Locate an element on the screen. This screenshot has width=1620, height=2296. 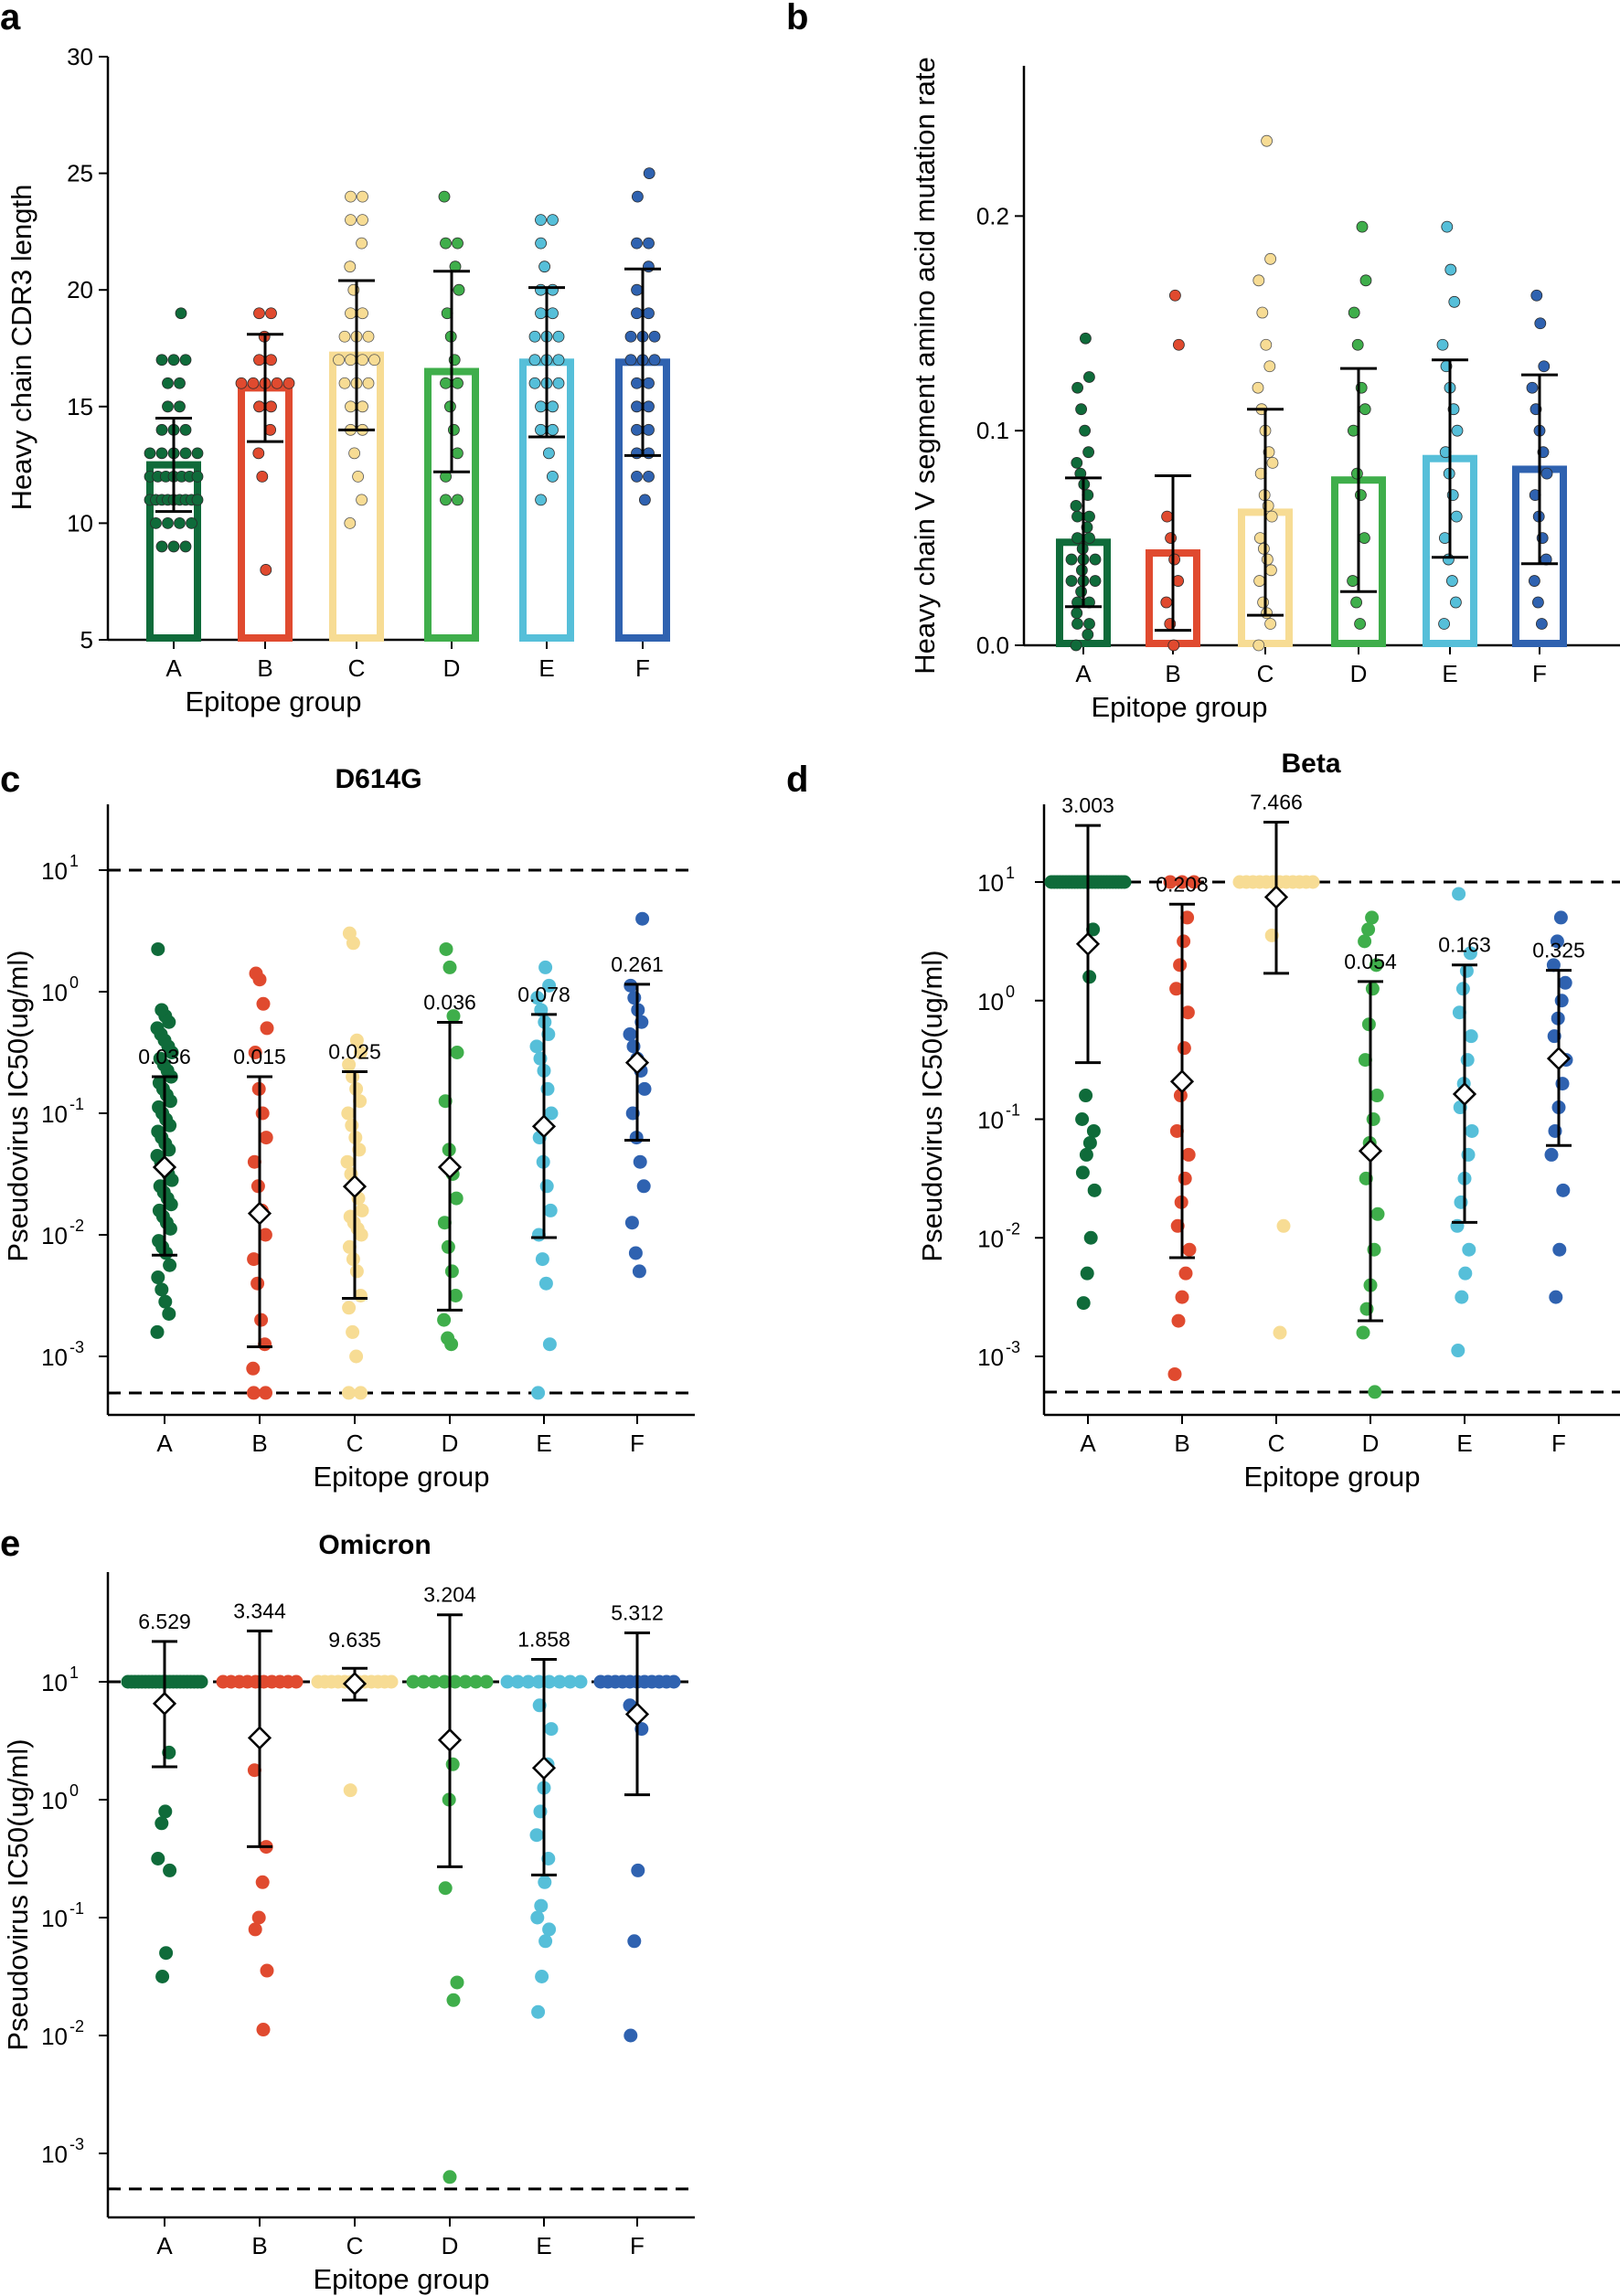
y-tick-exponent: 0 is located at coordinates (74, 1790).